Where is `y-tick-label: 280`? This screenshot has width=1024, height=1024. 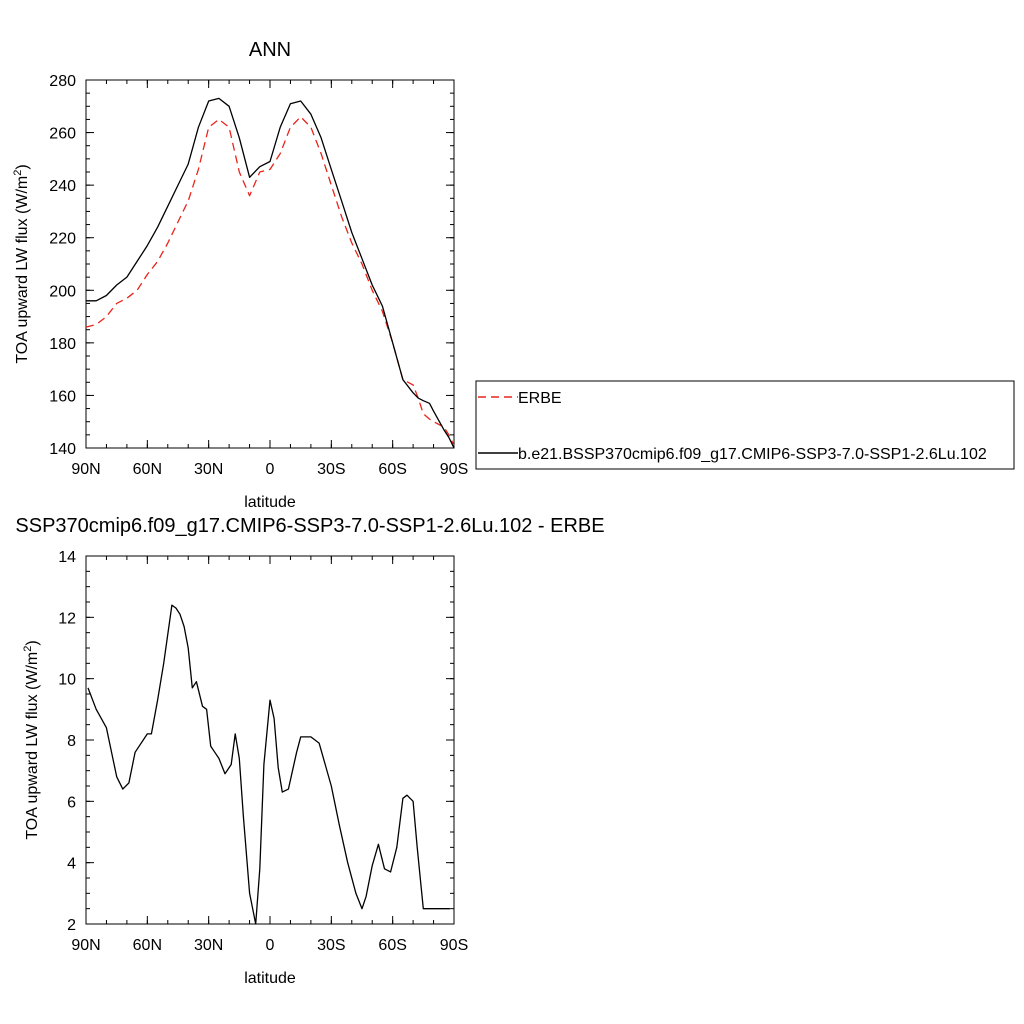 y-tick-label: 280 is located at coordinates (62, 81).